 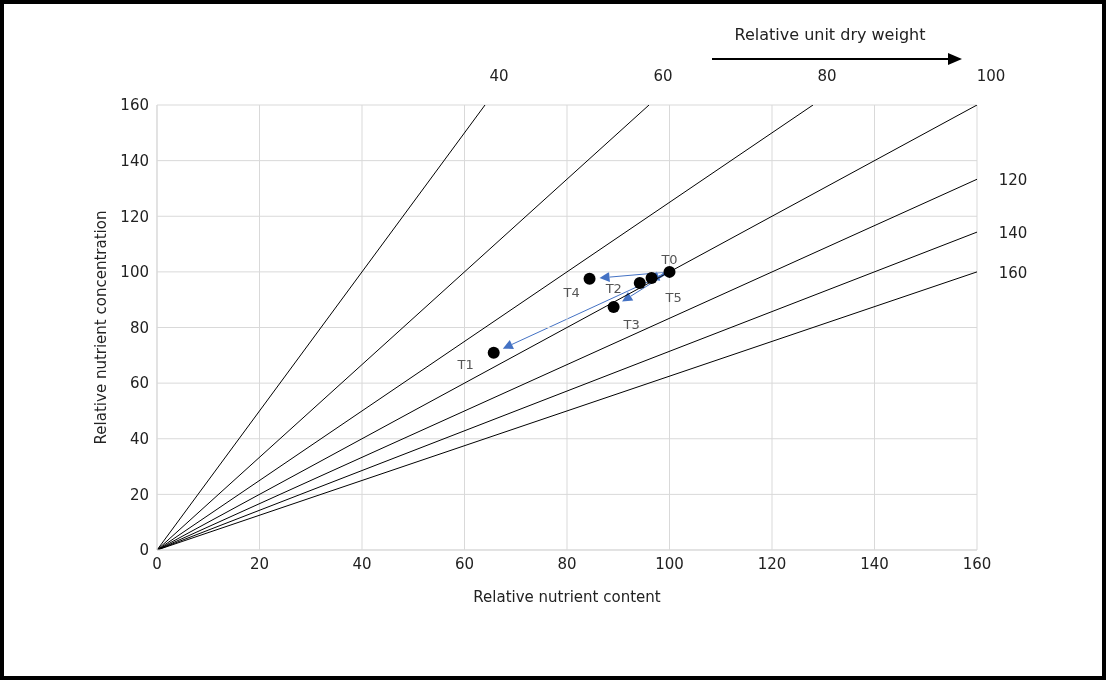 What do you see at coordinates (144, 550) in the screenshot?
I see `y-tick-label: 0` at bounding box center [144, 550].